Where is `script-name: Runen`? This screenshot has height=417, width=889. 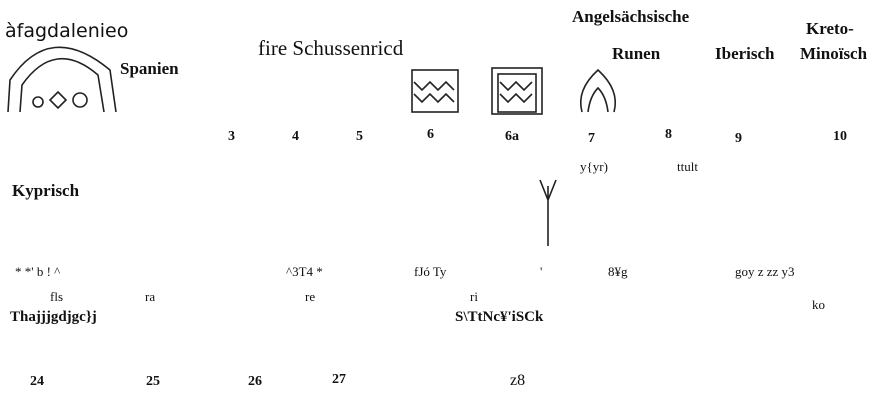 script-name: Runen is located at coordinates (636, 53).